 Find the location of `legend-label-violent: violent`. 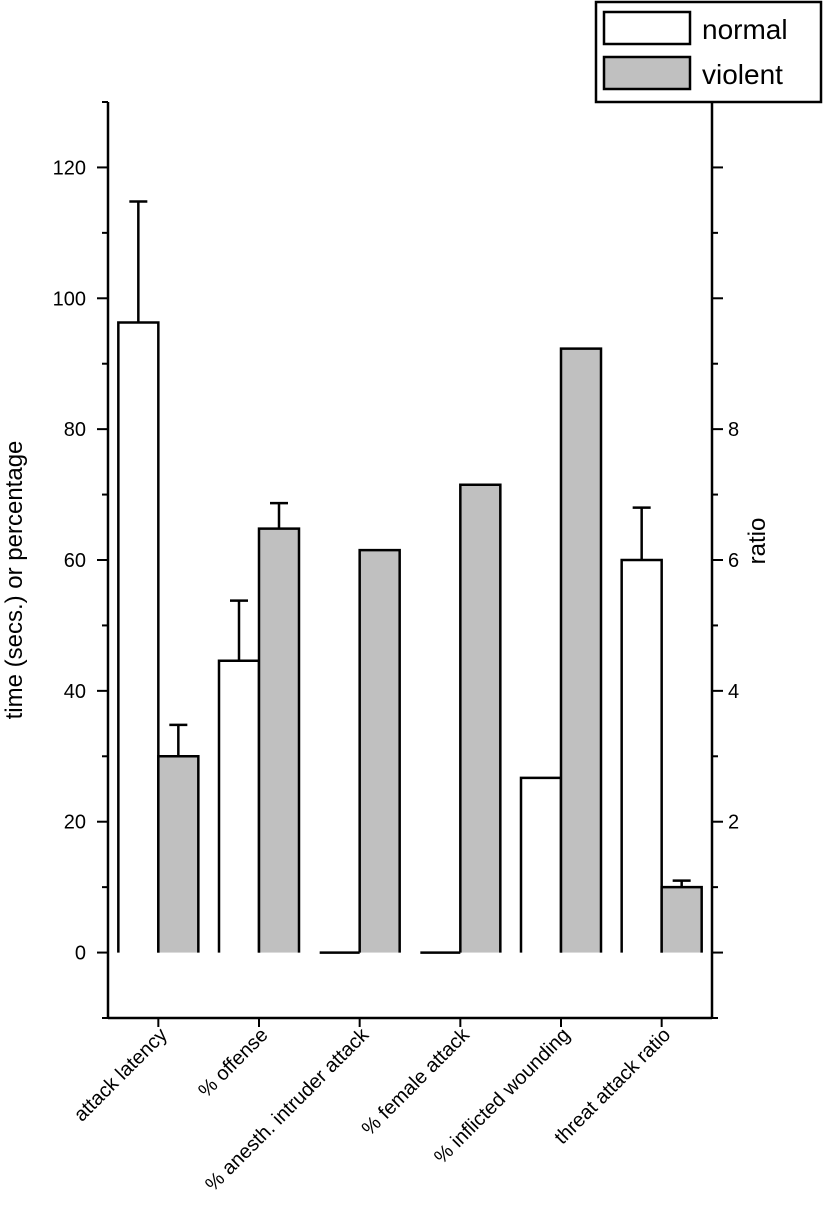

legend-label-violent: violent is located at coordinates (742, 74).